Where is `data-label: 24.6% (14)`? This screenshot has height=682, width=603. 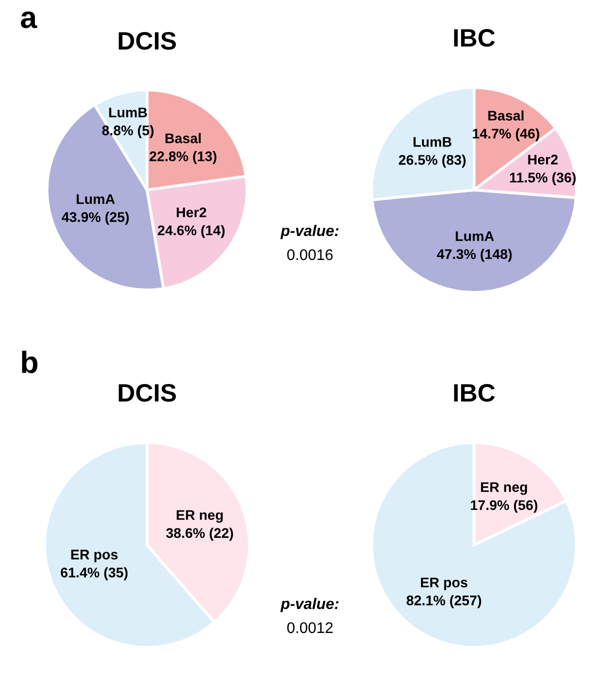 data-label: 24.6% (14) is located at coordinates (191, 231).